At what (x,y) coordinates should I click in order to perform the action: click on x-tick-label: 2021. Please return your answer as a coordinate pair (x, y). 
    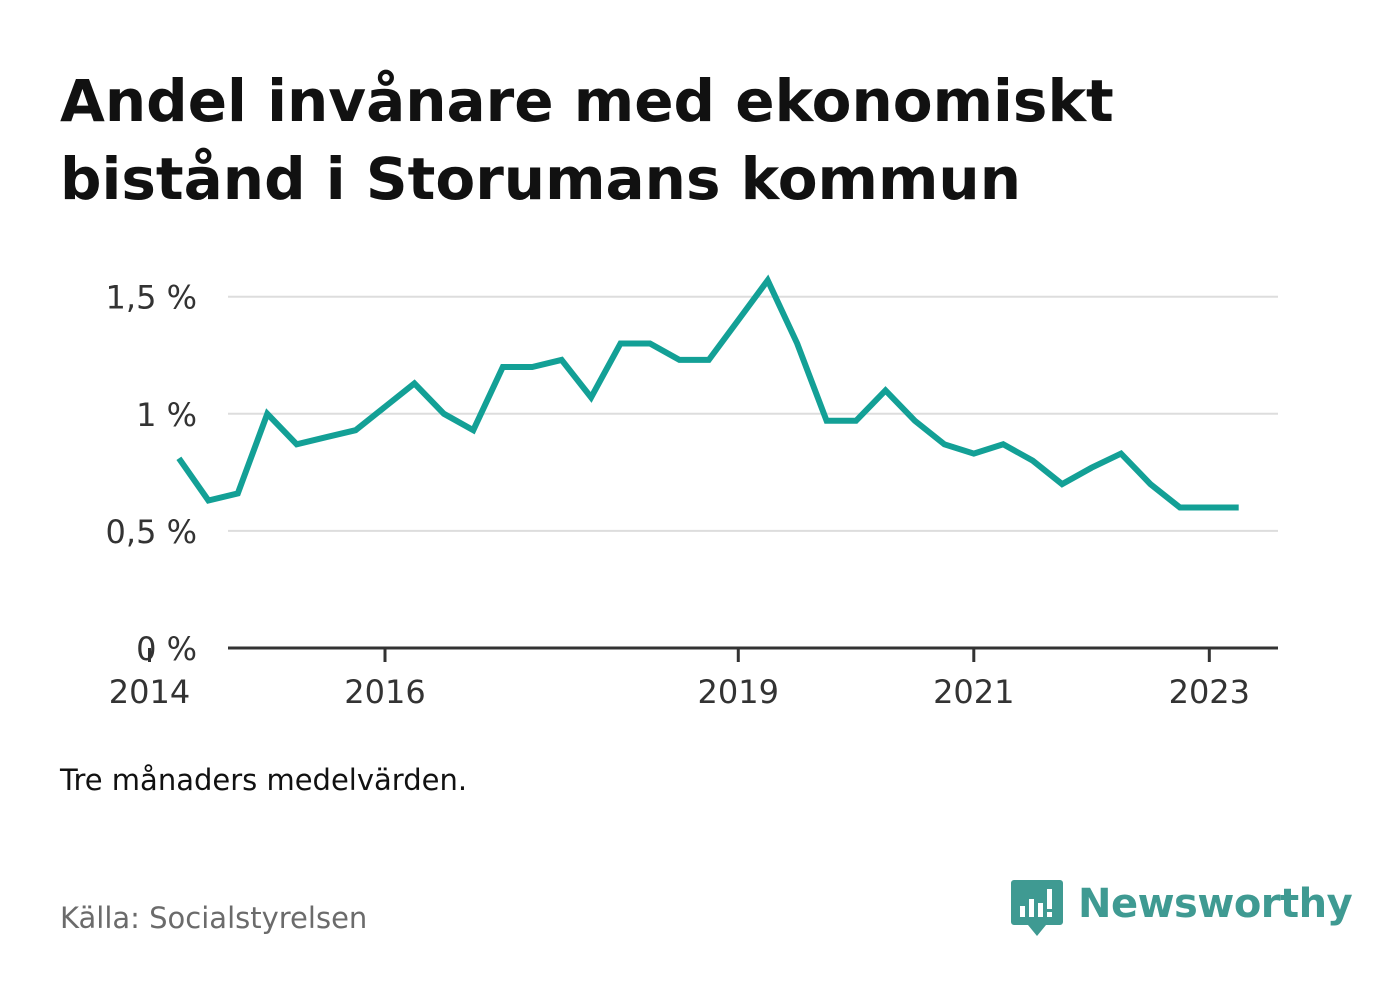
    Looking at the image, I should click on (973, 692).